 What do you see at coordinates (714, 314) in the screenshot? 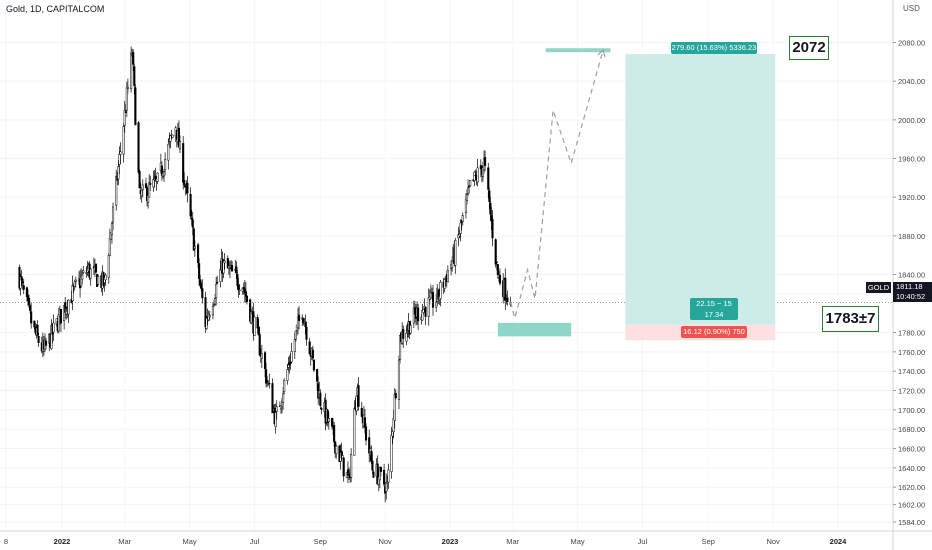
I see `risk-reward-line-2: 17.34` at bounding box center [714, 314].